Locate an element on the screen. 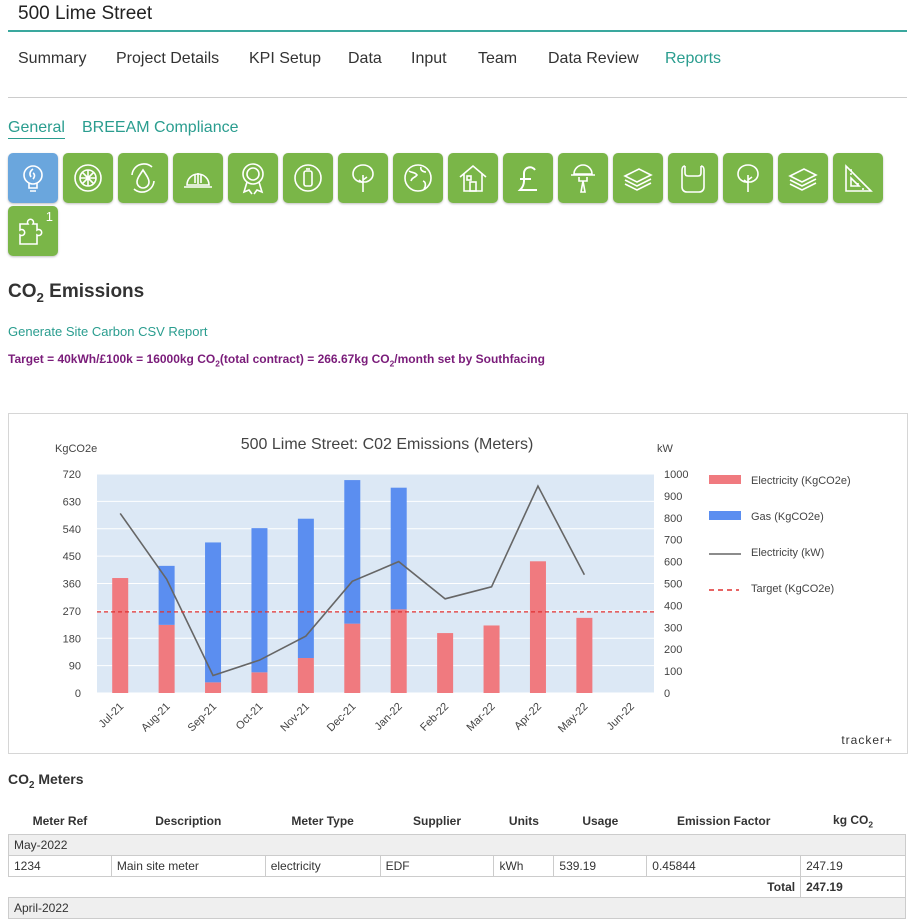 The height and width of the screenshot is (919, 915). tab-input: Input is located at coordinates (429, 58).